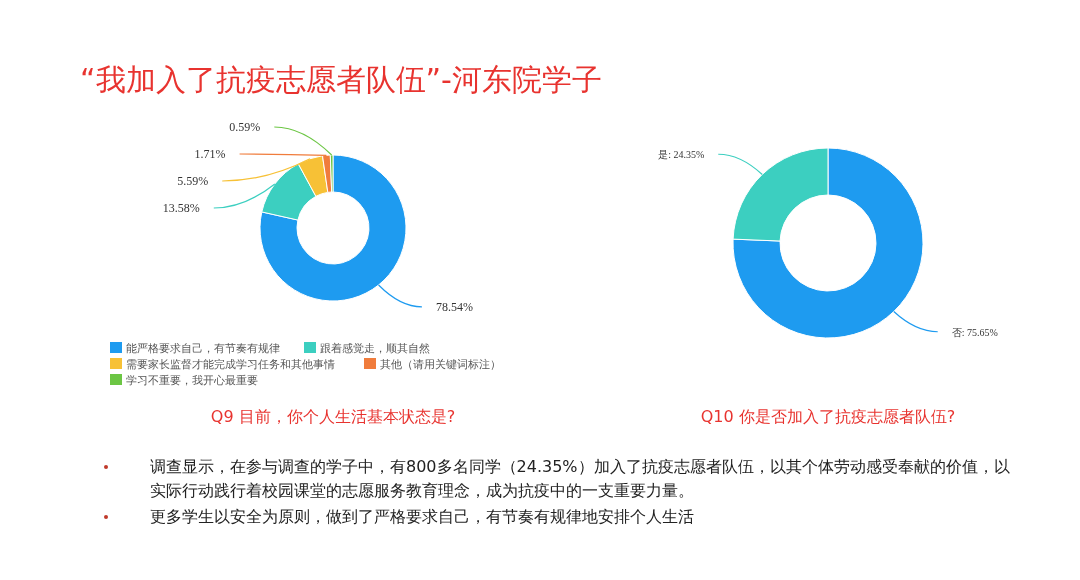  What do you see at coordinates (192, 380) in the screenshot?
I see `legend-label: 学习不重要，我开心最重要` at bounding box center [192, 380].